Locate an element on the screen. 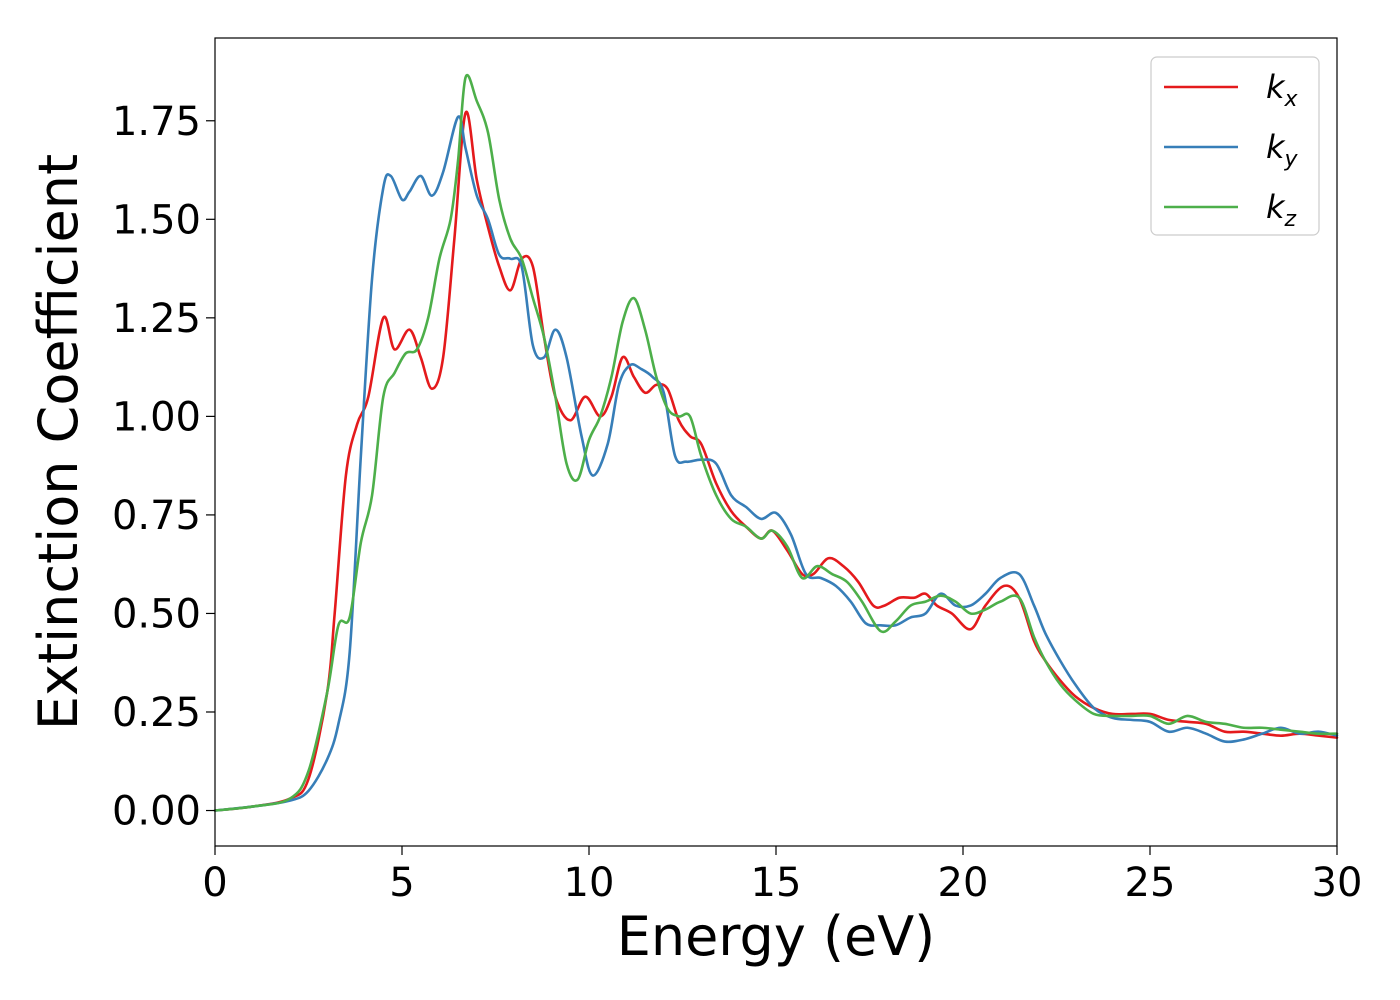 The width and height of the screenshot is (1400, 1000). y-tick-label: 1.50 is located at coordinates (156, 220).